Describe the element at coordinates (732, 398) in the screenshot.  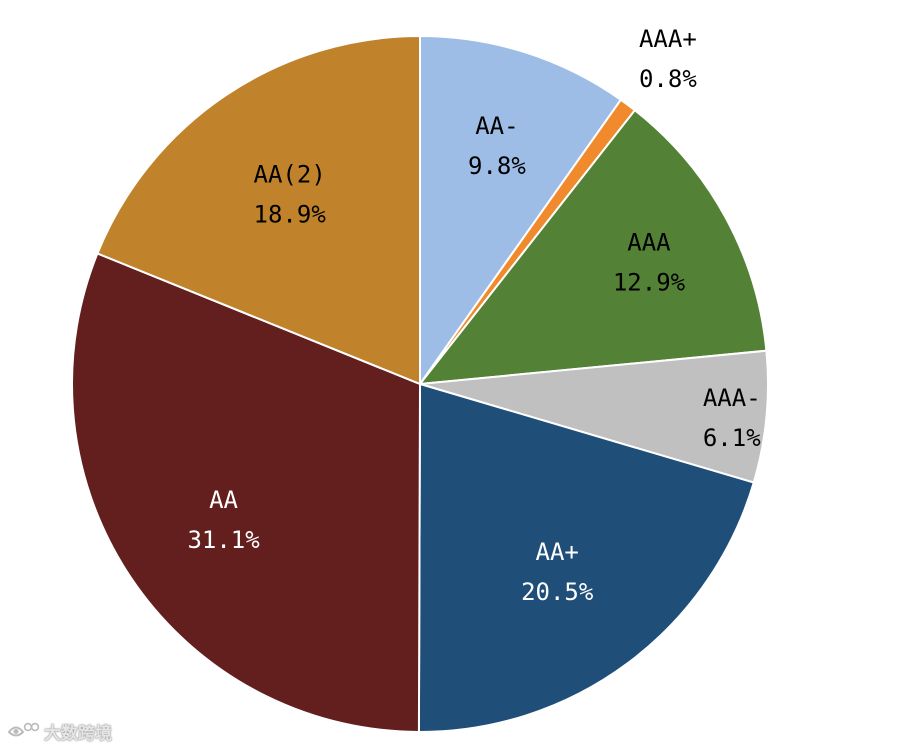
I see `slice-label-aaa-minus: AAA-` at that location.